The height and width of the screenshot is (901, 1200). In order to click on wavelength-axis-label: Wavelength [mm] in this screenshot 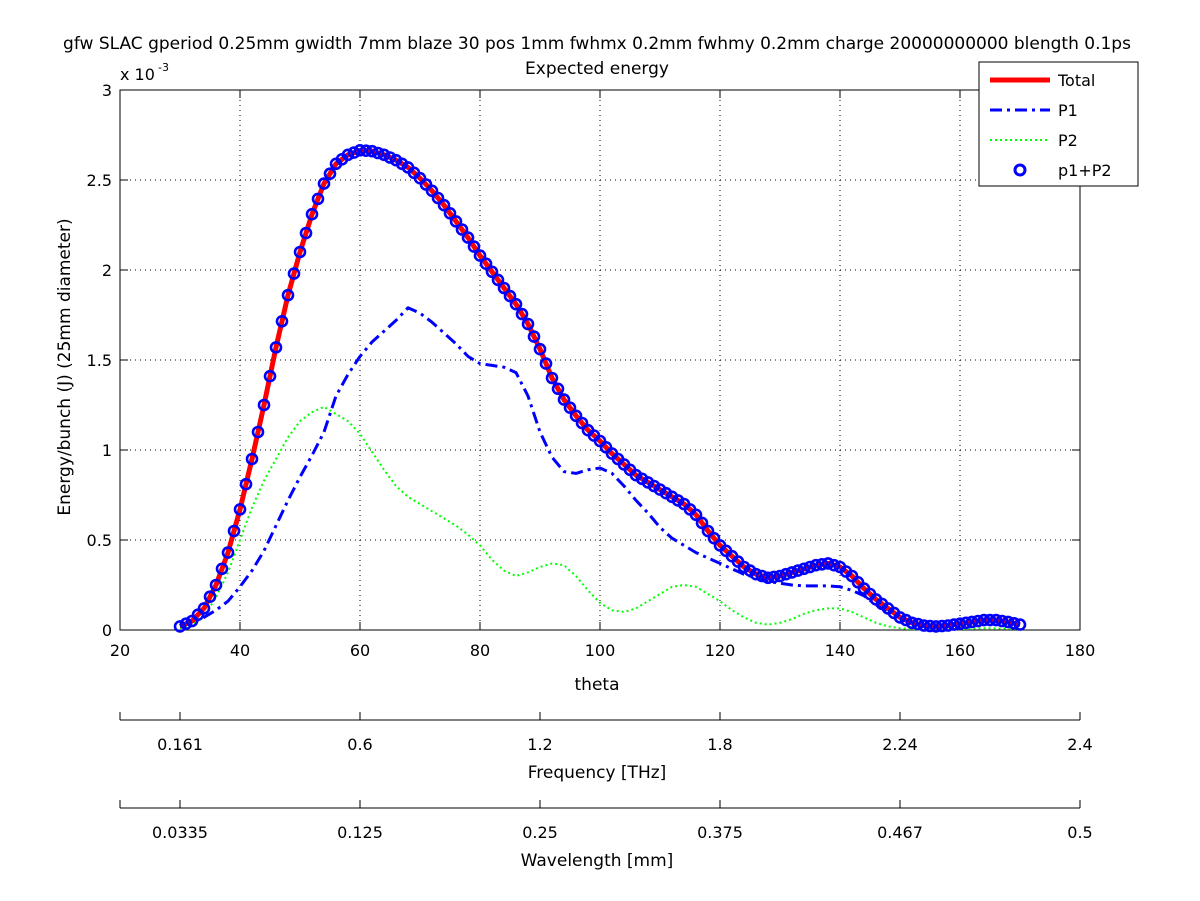, I will do `click(597, 861)`.